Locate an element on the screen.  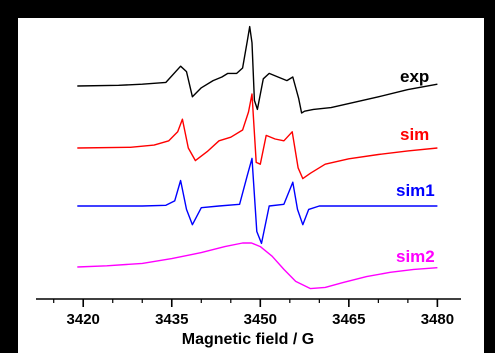
series-labels: exp sim sim1 sim2 is located at coordinates (415, 166).